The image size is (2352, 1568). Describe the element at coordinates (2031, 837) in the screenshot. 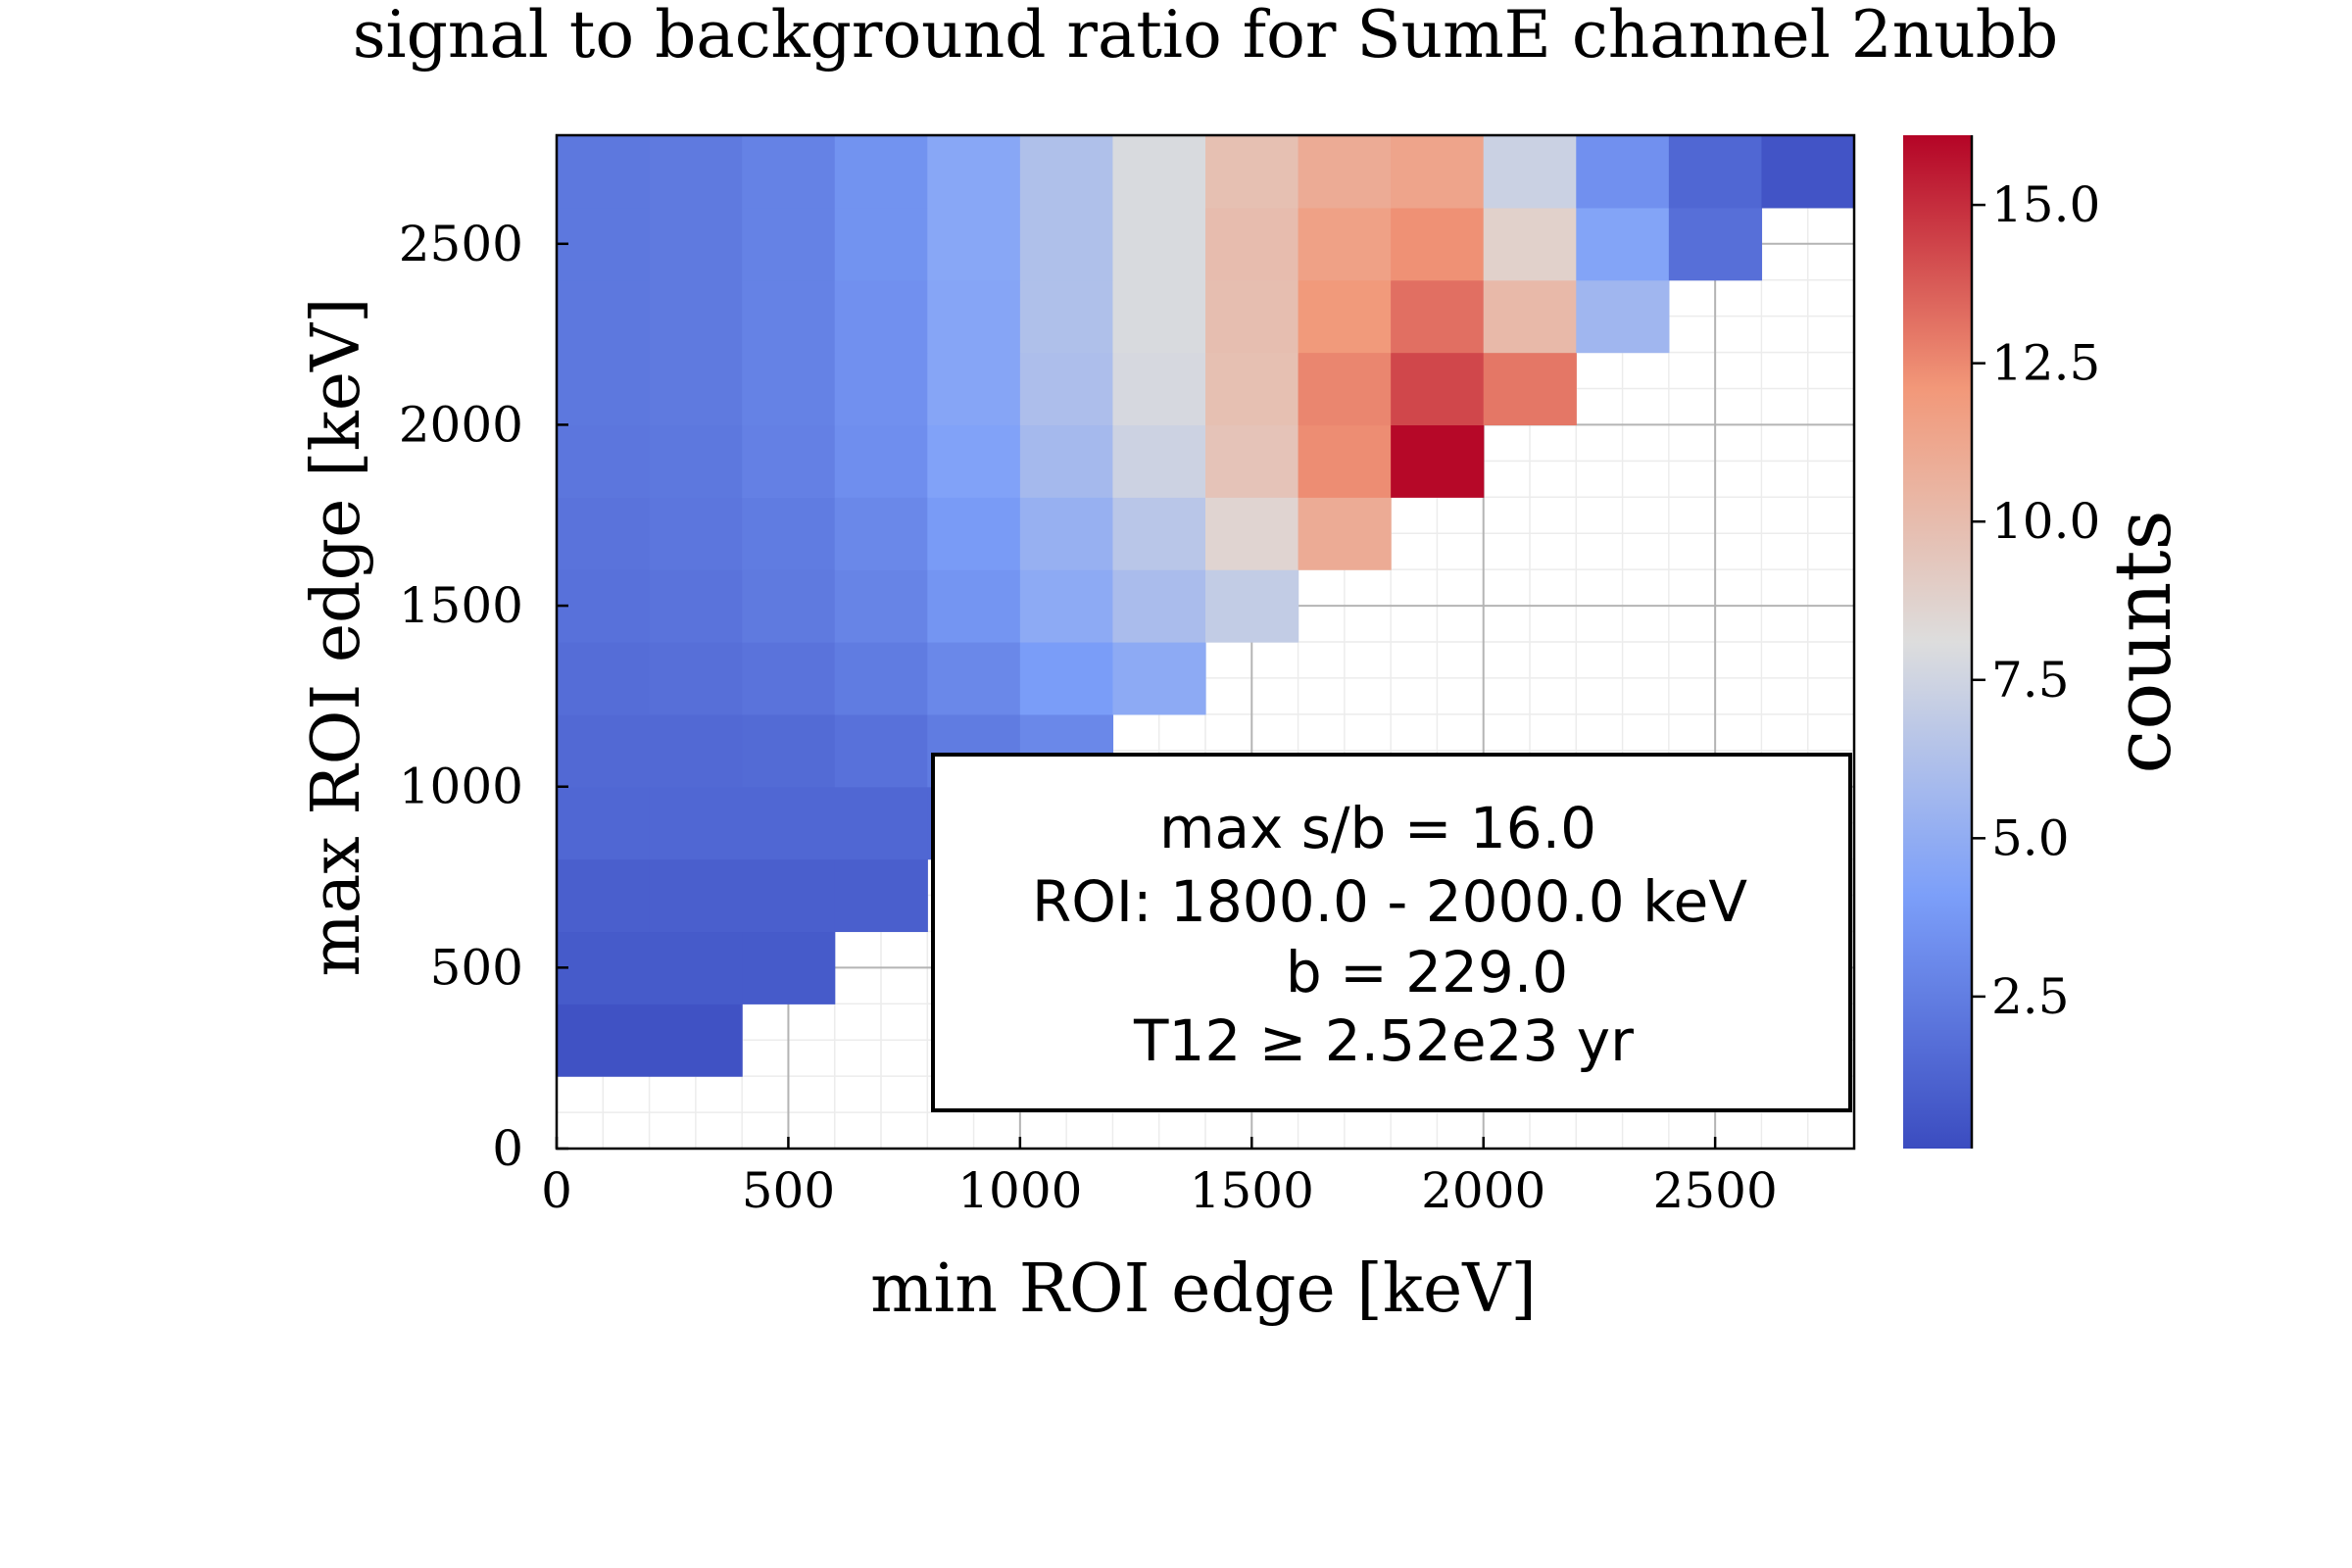

I see `colorbar-tick-label: 5.0` at that location.